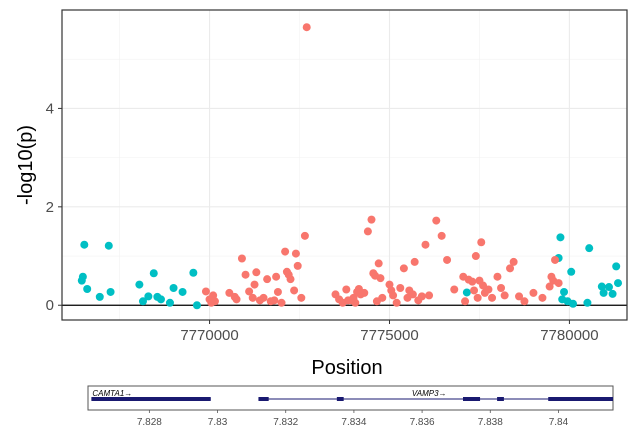  Describe the element at coordinates (569, 335) in the screenshot. I see `x-tick-label: 7780000` at that location.